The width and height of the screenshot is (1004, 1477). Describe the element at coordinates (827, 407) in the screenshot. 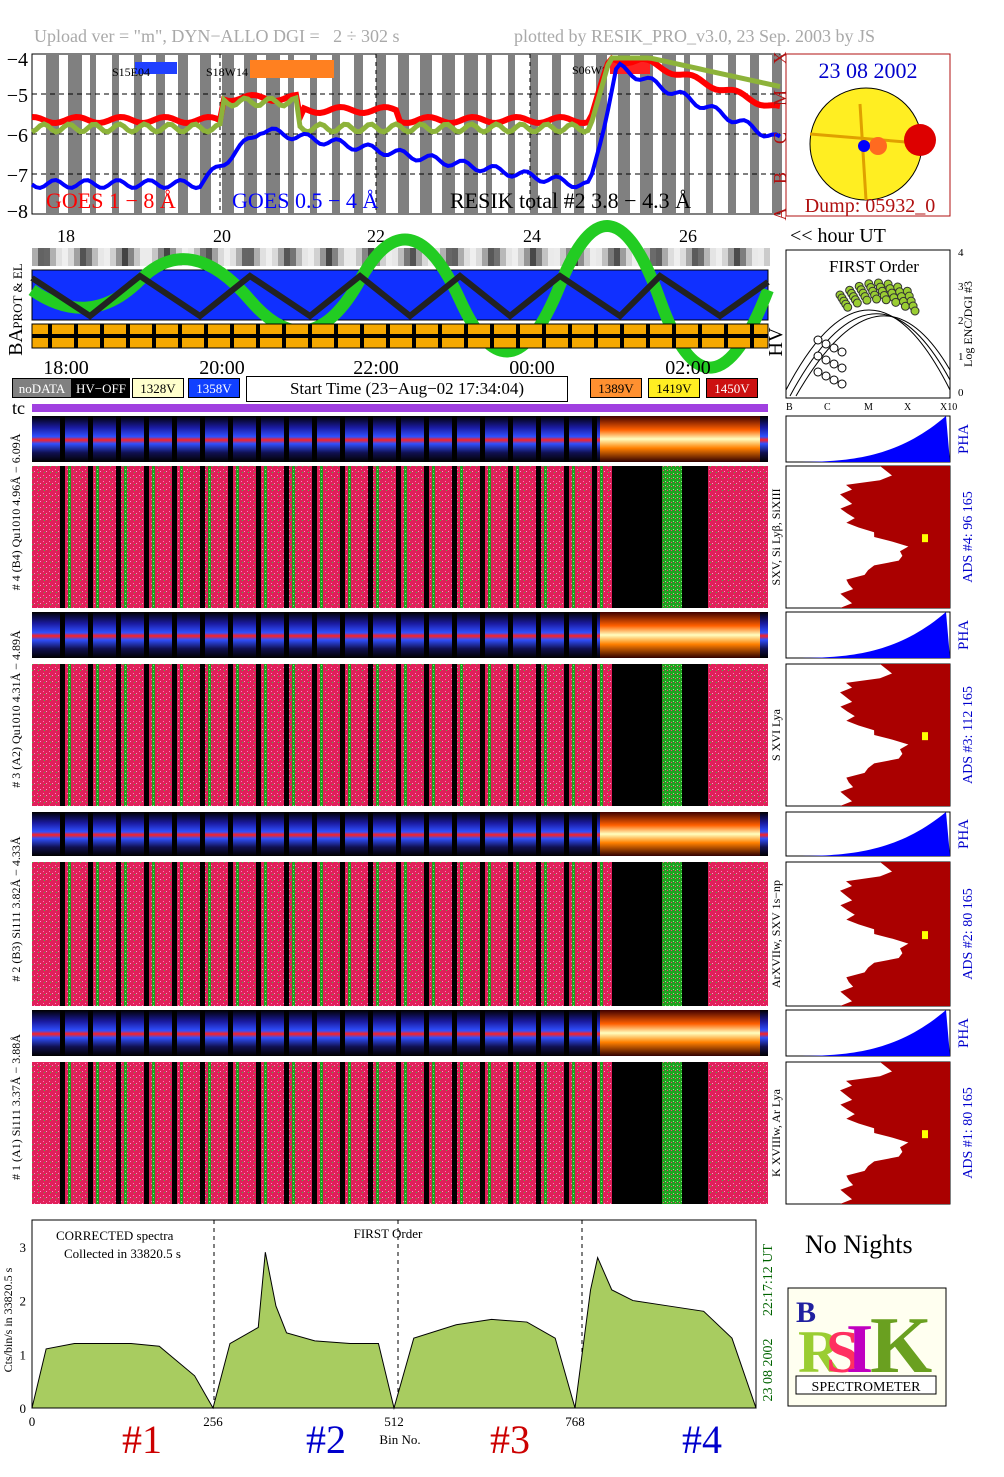

I see `fo-xtick-c: C` at that location.